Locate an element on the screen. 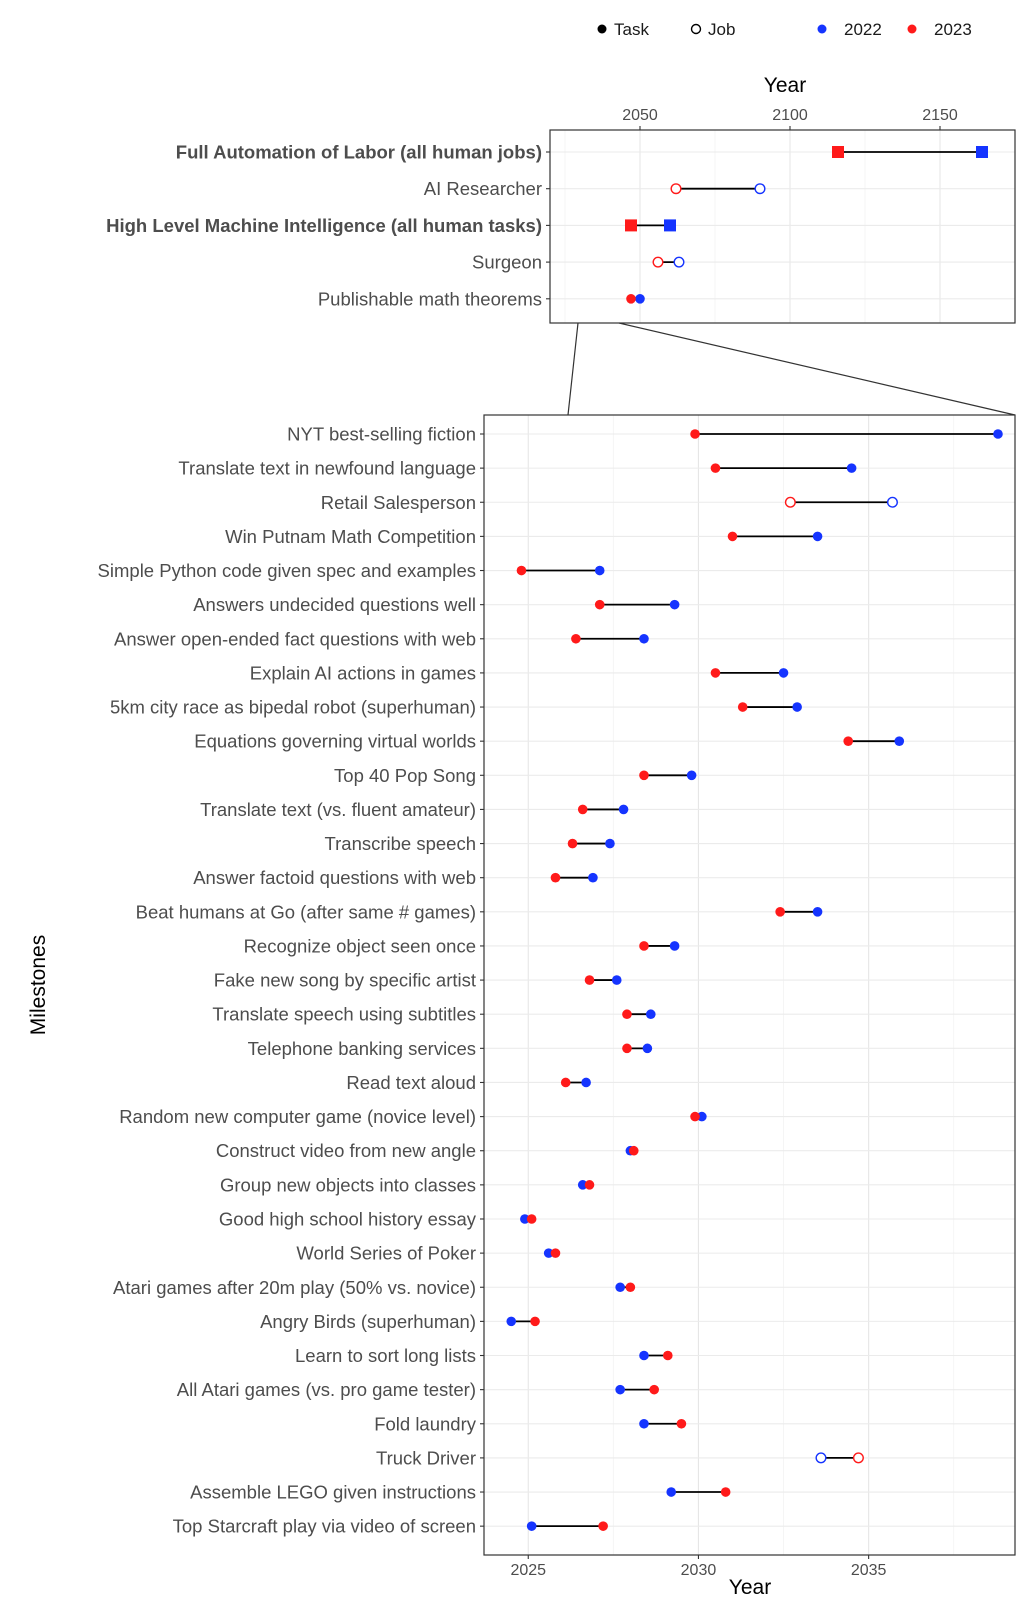 The image size is (1026, 1600). bottom-x-ticks: 2025 2030 2035 is located at coordinates (698, 1567).